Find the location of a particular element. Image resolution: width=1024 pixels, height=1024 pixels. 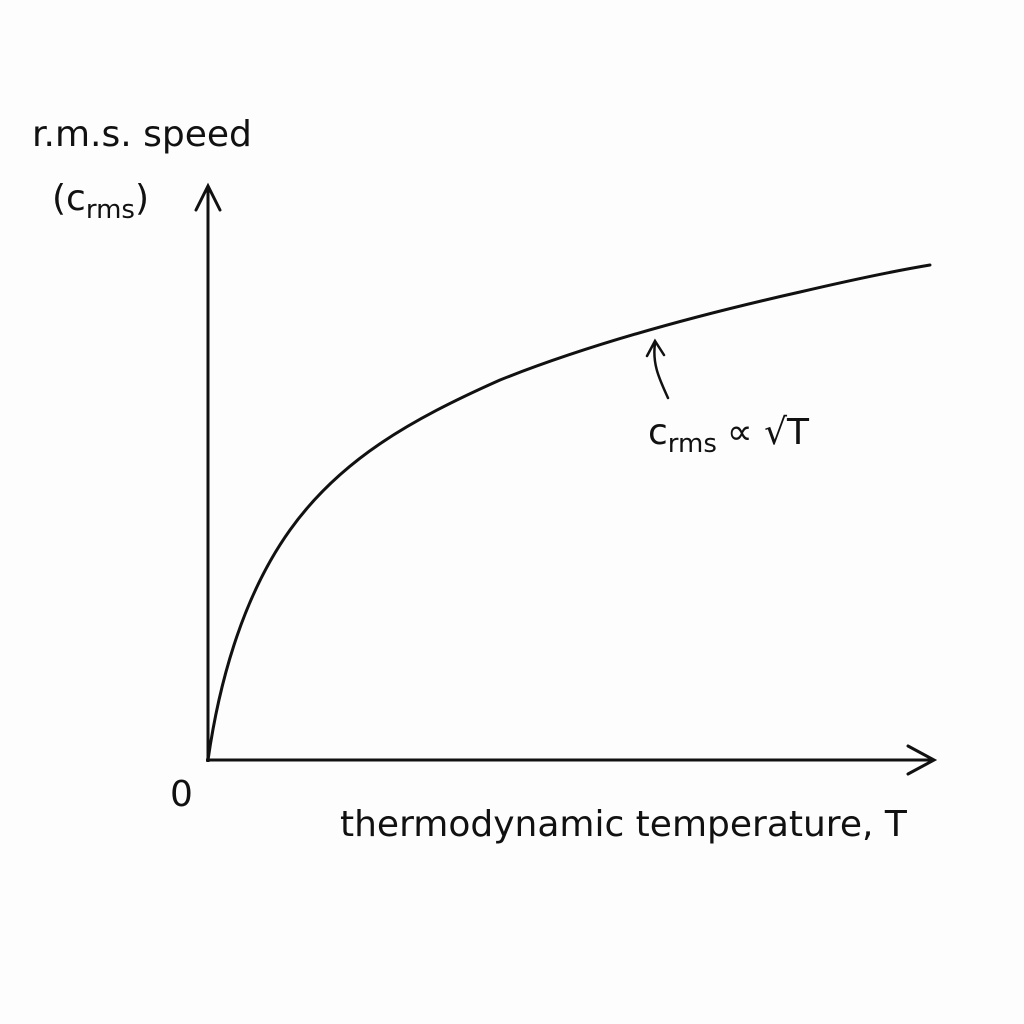

symbol-open: (c is located at coordinates (69, 198).